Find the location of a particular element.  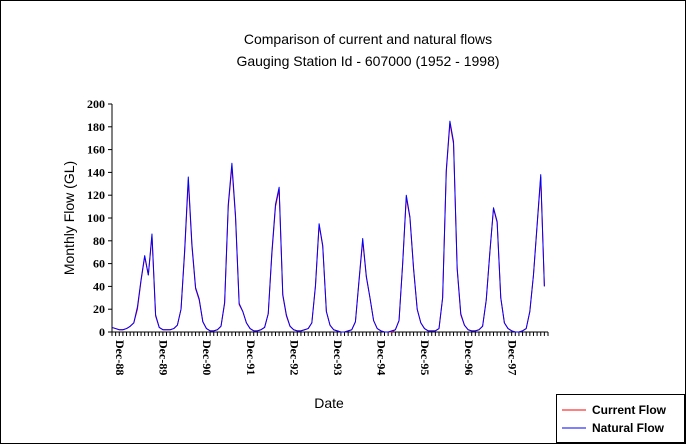

x-tick-label: Dec-89 is located at coordinates (164, 357).